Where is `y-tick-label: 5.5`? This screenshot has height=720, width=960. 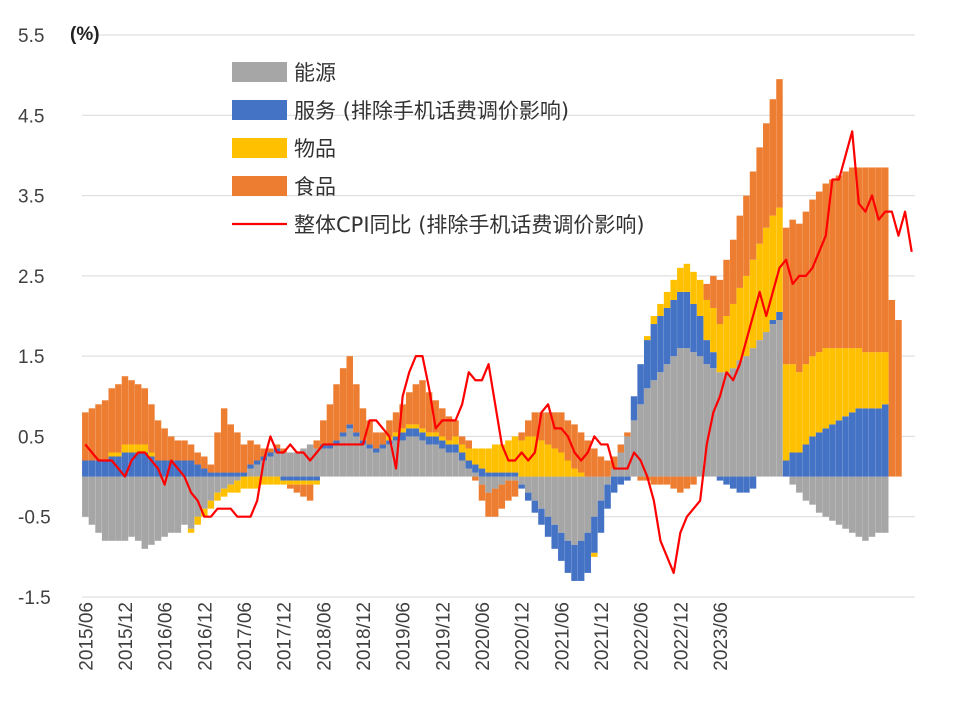 y-tick-label: 5.5 is located at coordinates (31, 36).